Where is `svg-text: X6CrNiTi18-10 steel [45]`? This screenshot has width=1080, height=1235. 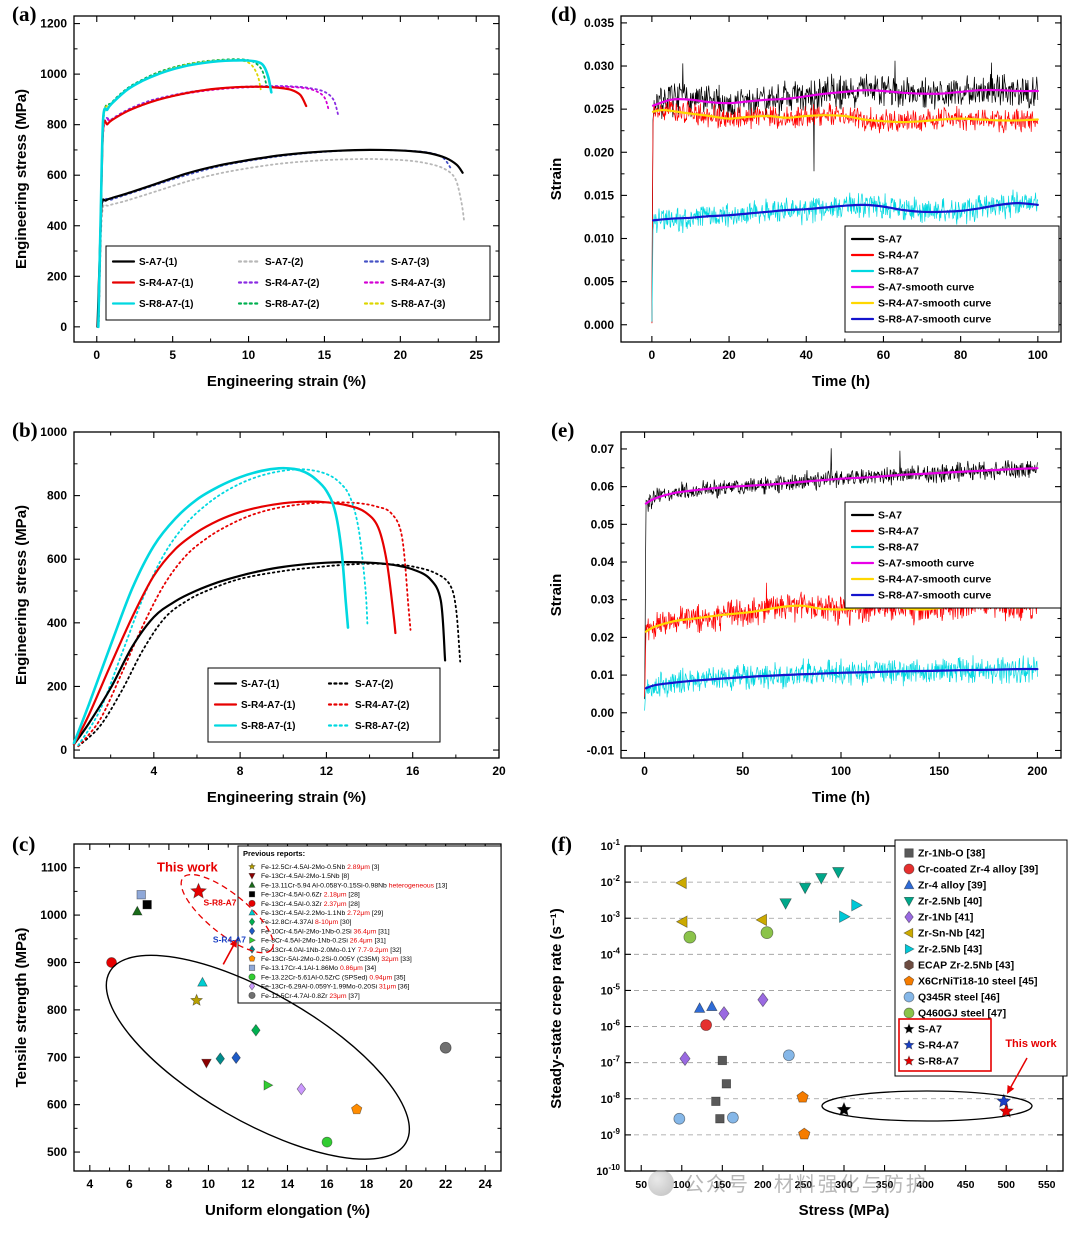
svg-text: X6CrNiTi18-10 steel [45] is located at coordinates (977, 982).